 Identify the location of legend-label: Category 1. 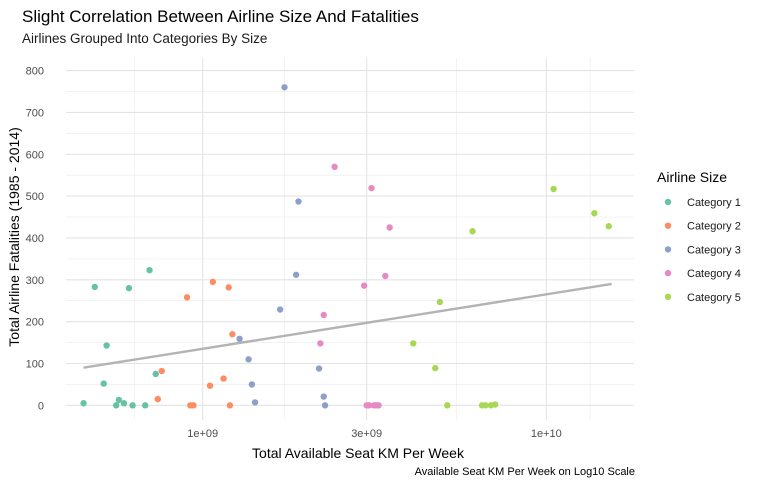
(714, 203).